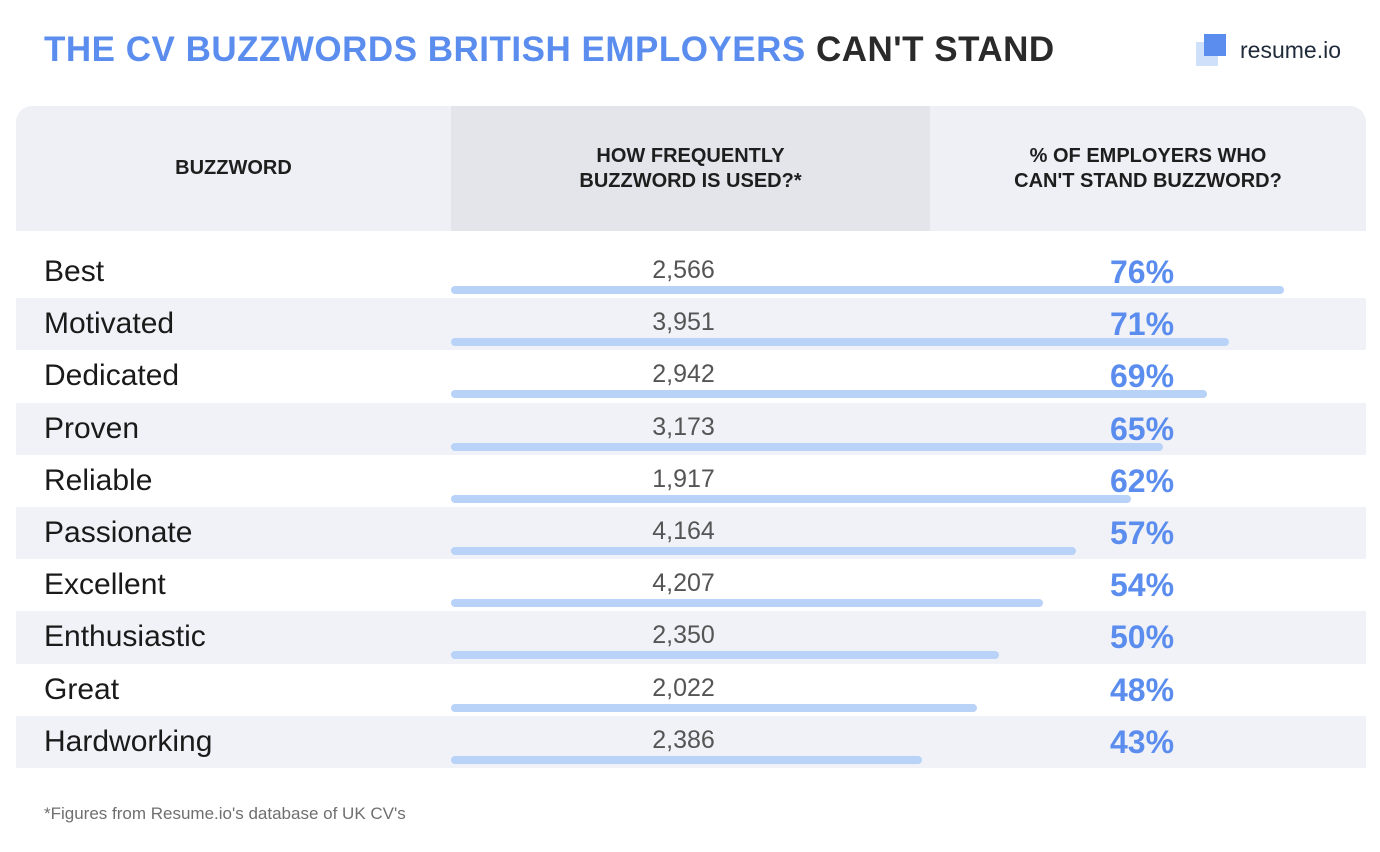  Describe the element at coordinates (683, 583) in the screenshot. I see `frequency-value: 4,207` at that location.